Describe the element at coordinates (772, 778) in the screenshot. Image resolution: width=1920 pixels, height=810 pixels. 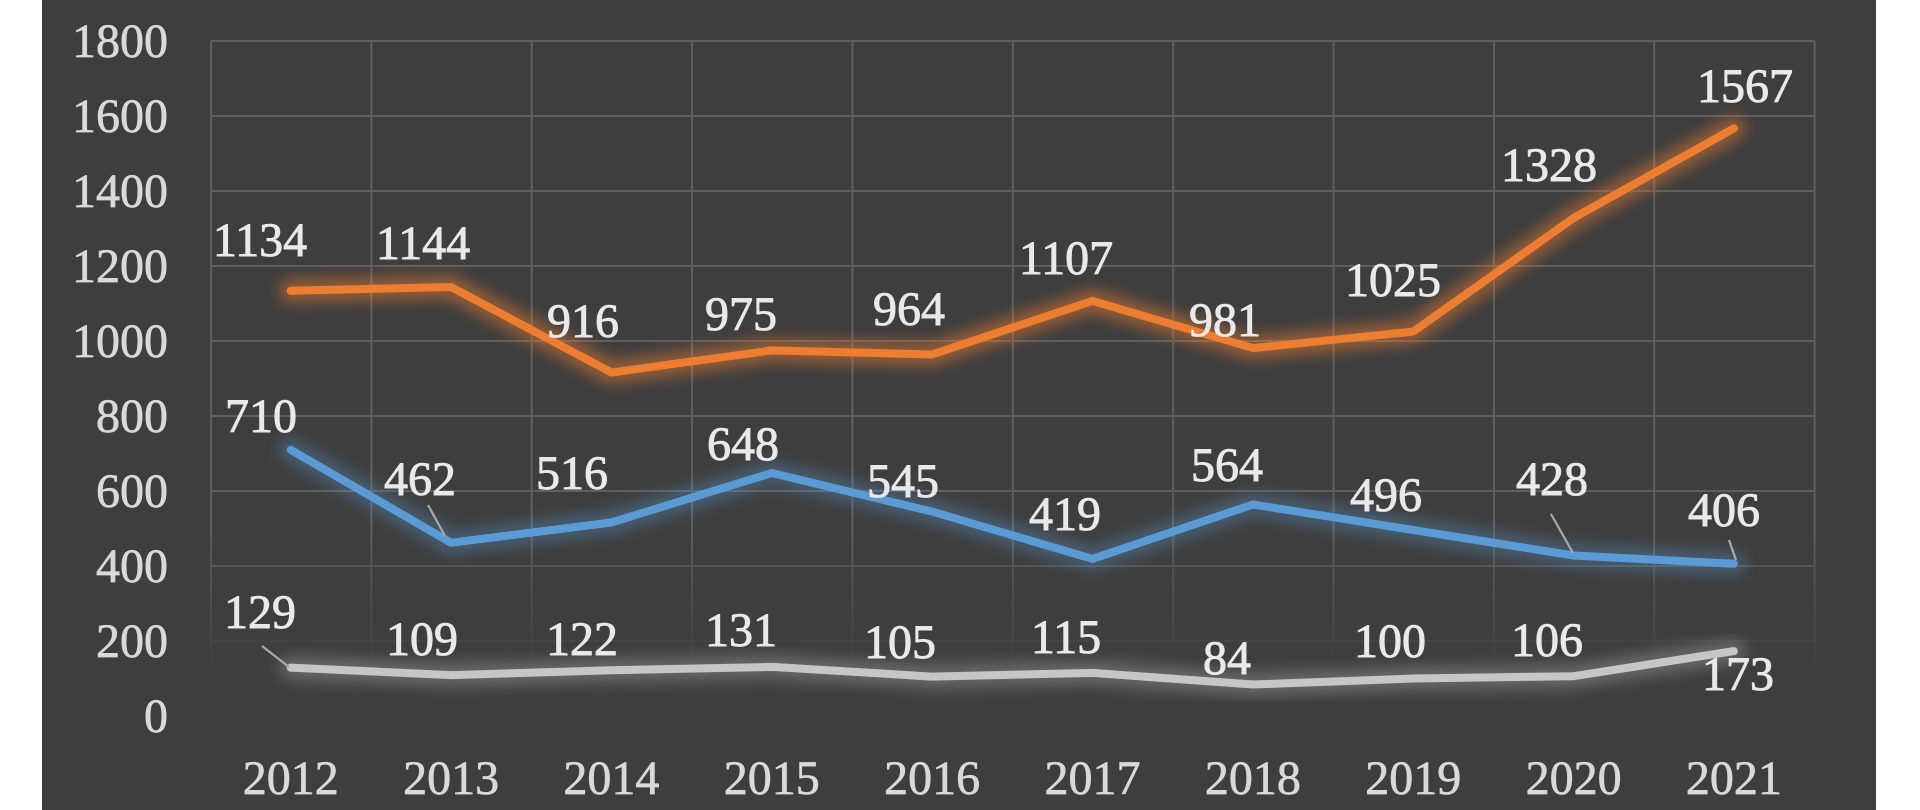
I see `svg-text: 2015` at that location.